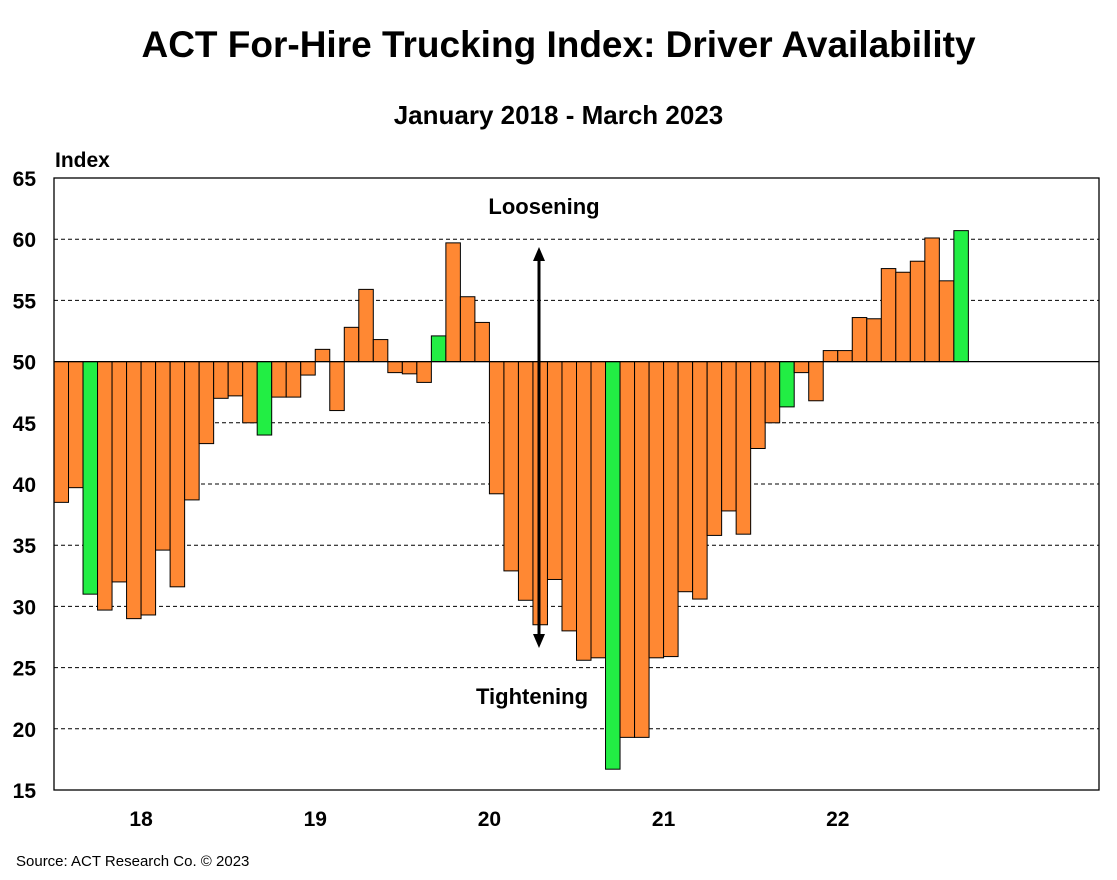 The image size is (1117, 880). Describe the element at coordinates (24, 363) in the screenshot. I see `y-tick-label: 50` at that location.